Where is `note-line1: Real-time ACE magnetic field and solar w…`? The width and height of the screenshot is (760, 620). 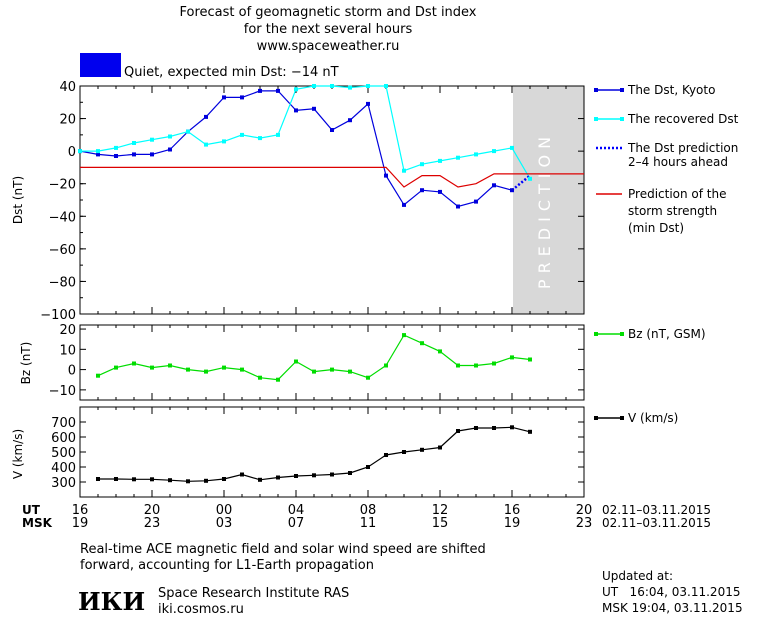 note-line1: Real-time ACE magnetic field and solar w… is located at coordinates (283, 549).